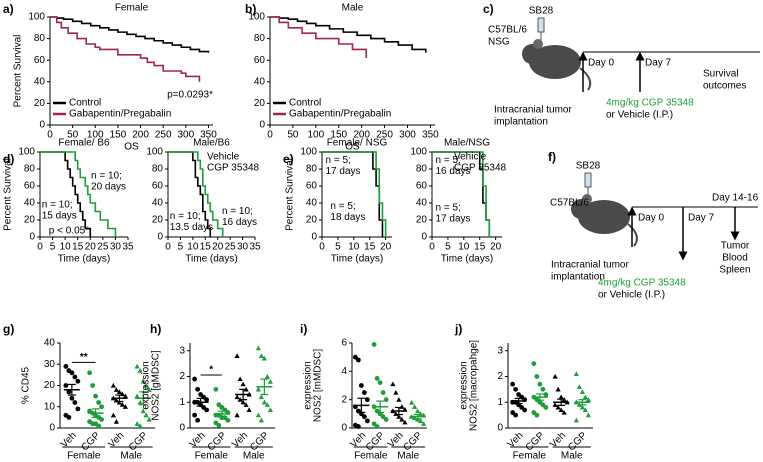  Describe the element at coordinates (8, 159) in the screenshot. I see `panel-label: d)` at that location.